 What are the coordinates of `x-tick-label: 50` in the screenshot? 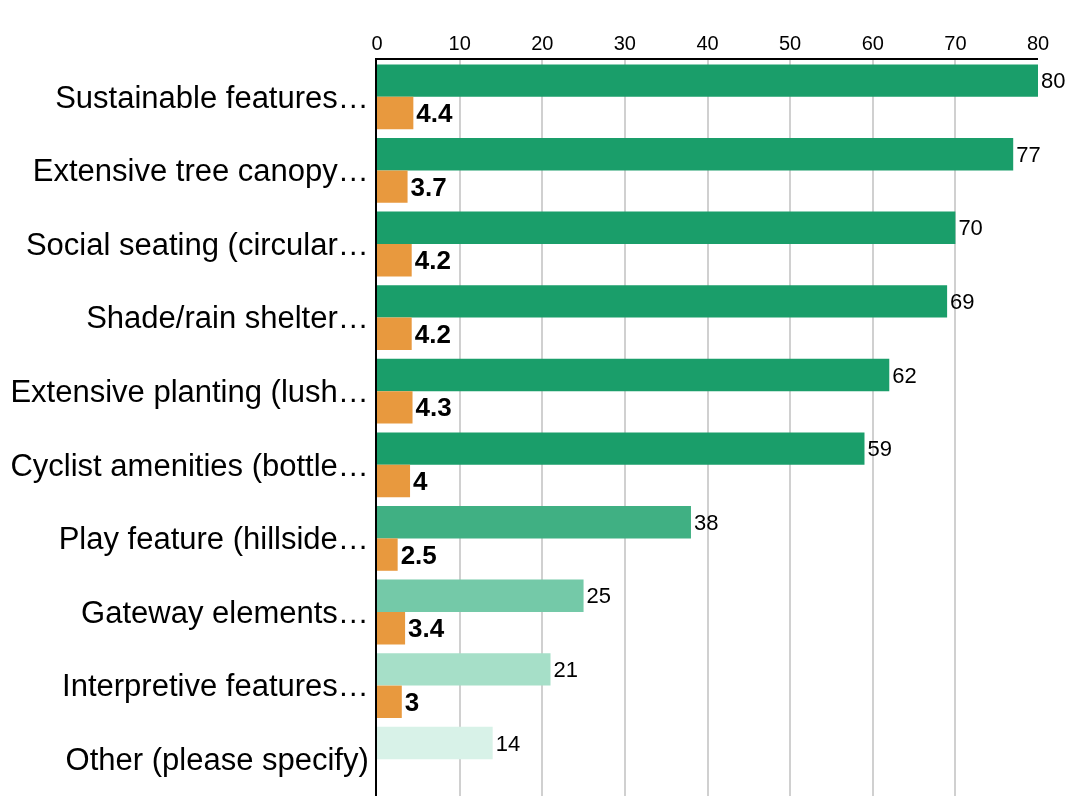 It's located at (790, 43).